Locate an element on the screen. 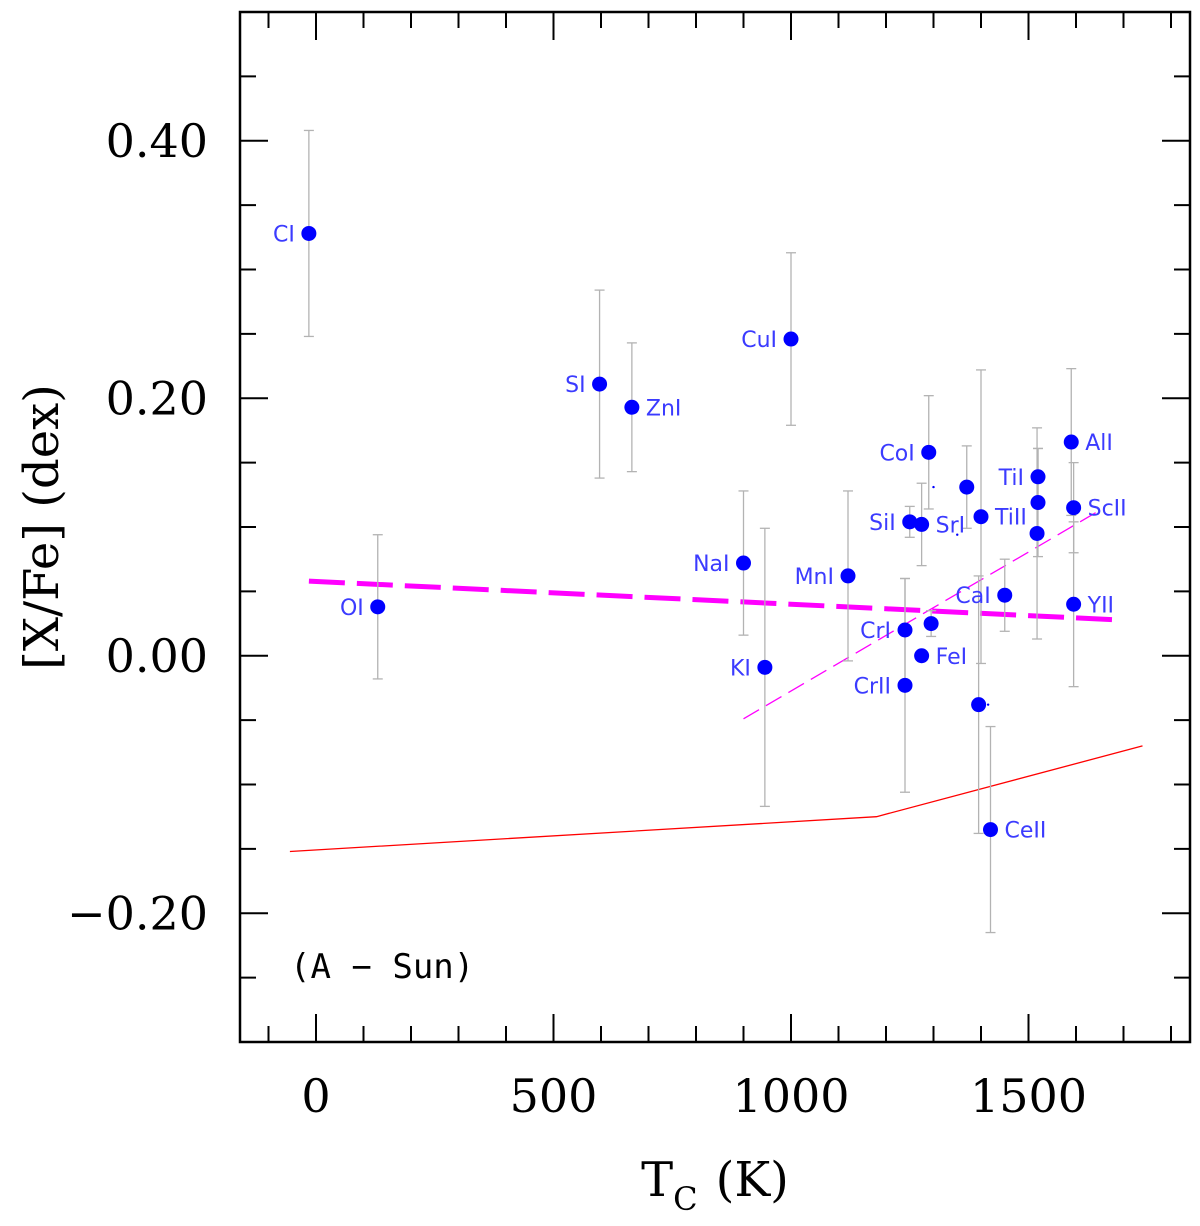  point-label-mni: MnI is located at coordinates (814, 577).